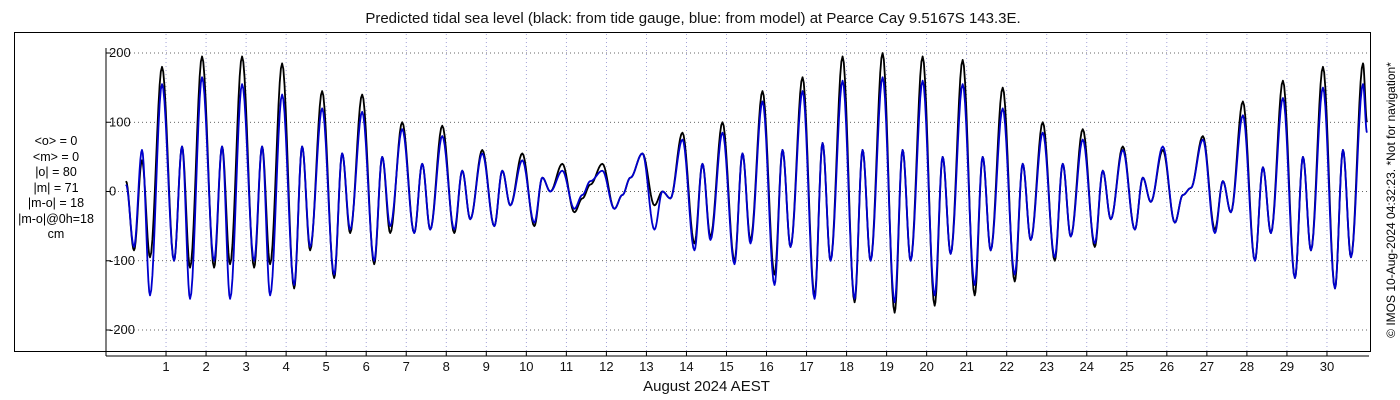  What do you see at coordinates (205, 366) in the screenshot?
I see `x-tick-label: 2` at bounding box center [205, 366].